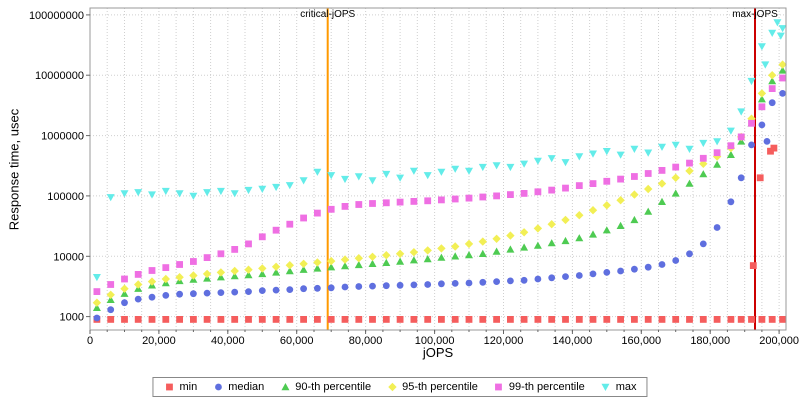  I want to click on legend-marker-diamond-icon, so click(392, 387).